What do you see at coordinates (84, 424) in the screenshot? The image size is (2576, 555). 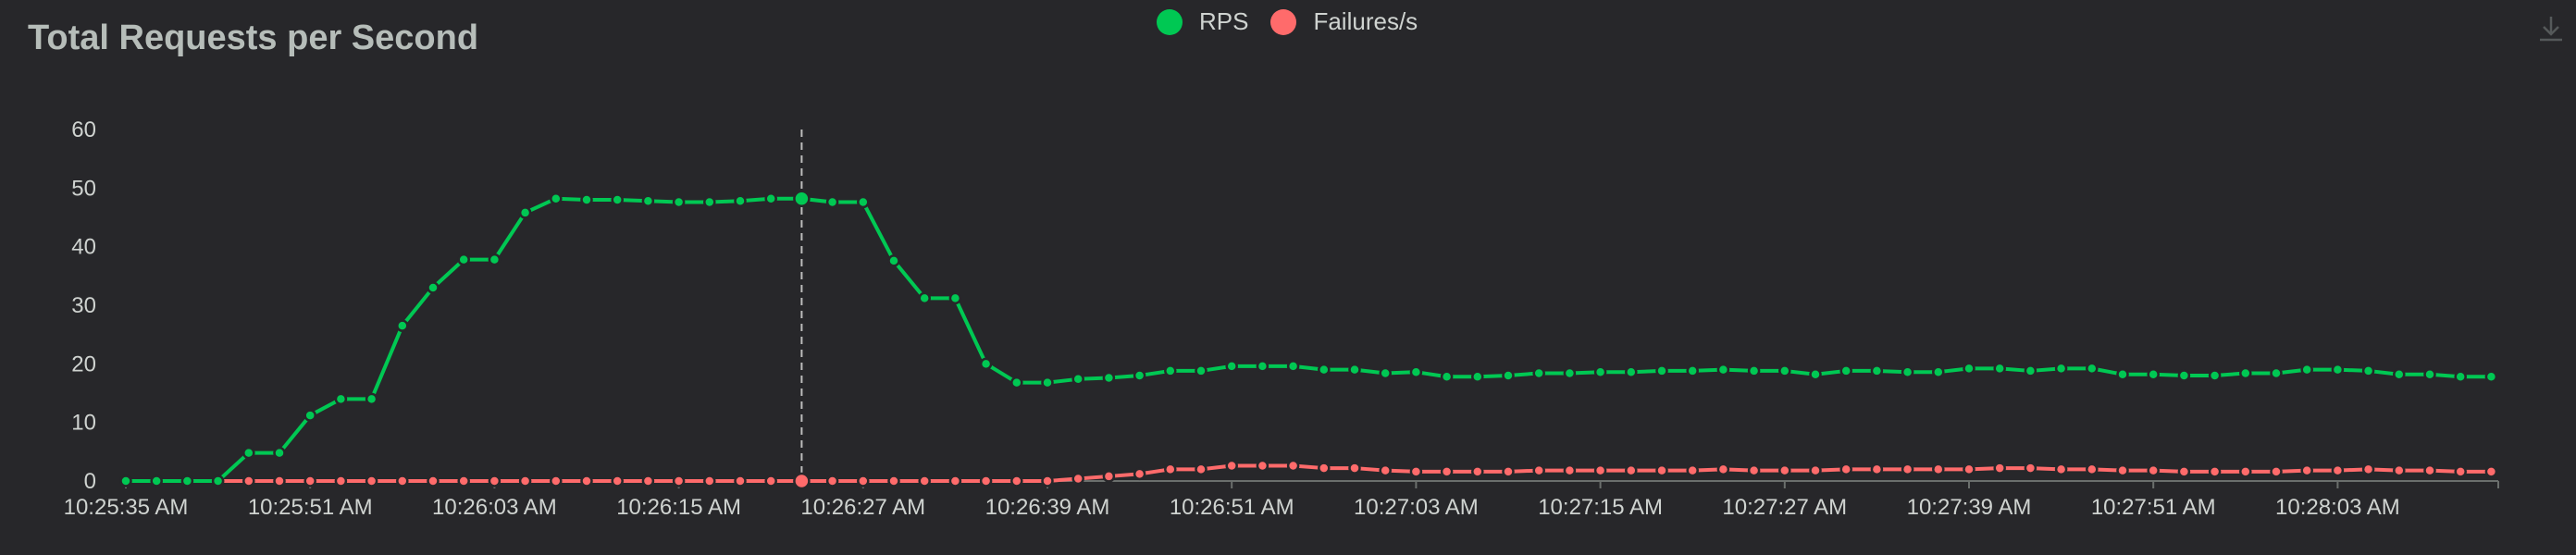 I see `y-tick-label: 10` at bounding box center [84, 424].